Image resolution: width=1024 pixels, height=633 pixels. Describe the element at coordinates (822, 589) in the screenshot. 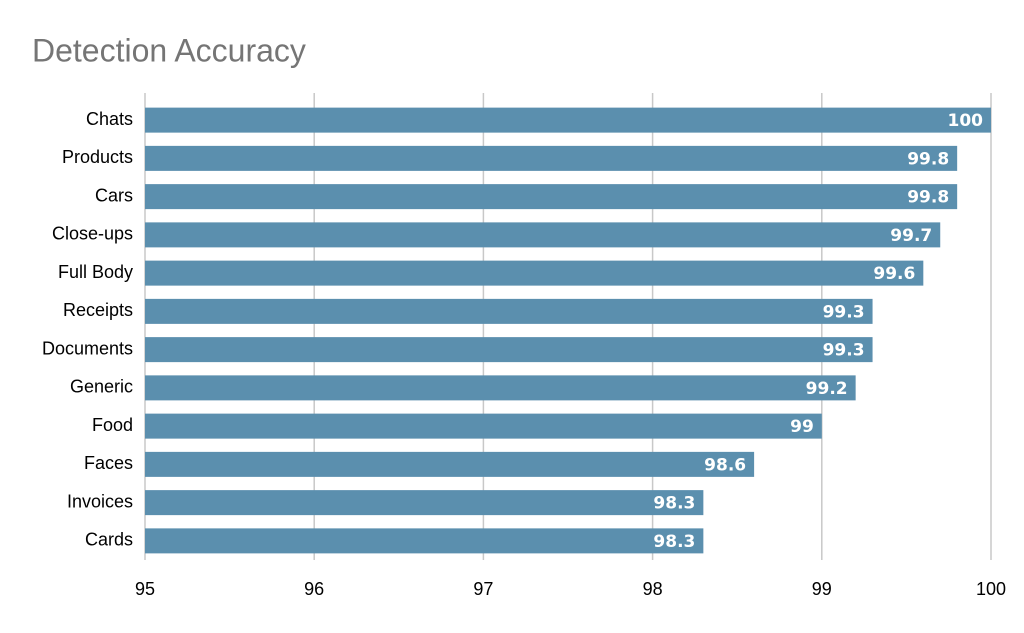

I see `x-tick-label: 99` at that location.